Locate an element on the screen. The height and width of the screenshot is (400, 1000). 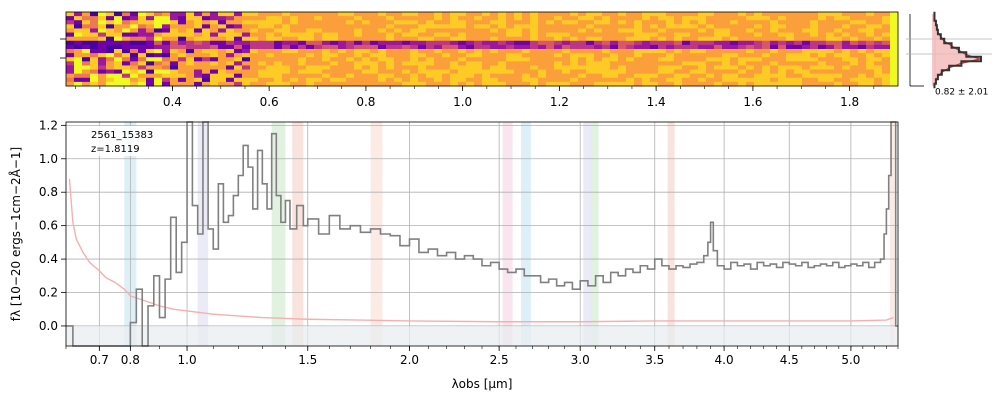
object-label: 2561_15383 is located at coordinates (122, 135).